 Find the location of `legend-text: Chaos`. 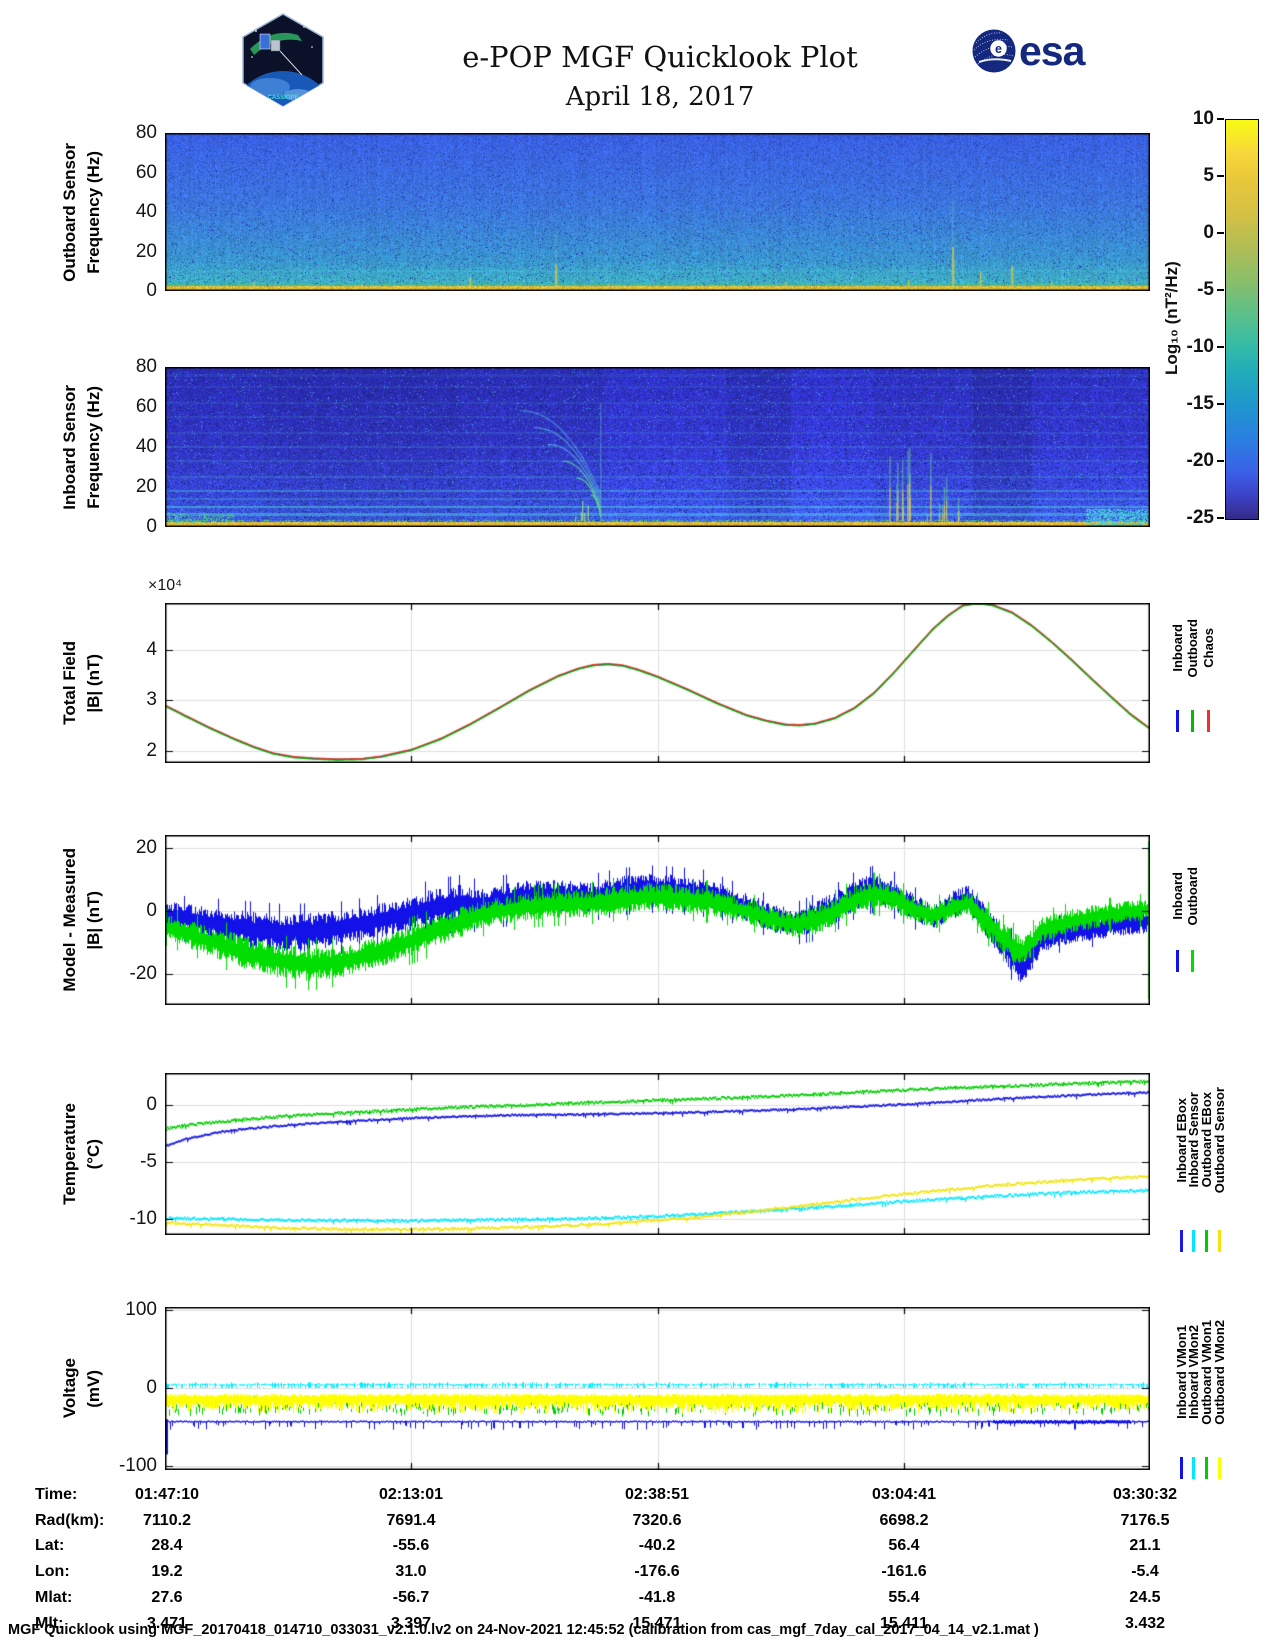

legend-text: Chaos is located at coordinates (1208, 648).